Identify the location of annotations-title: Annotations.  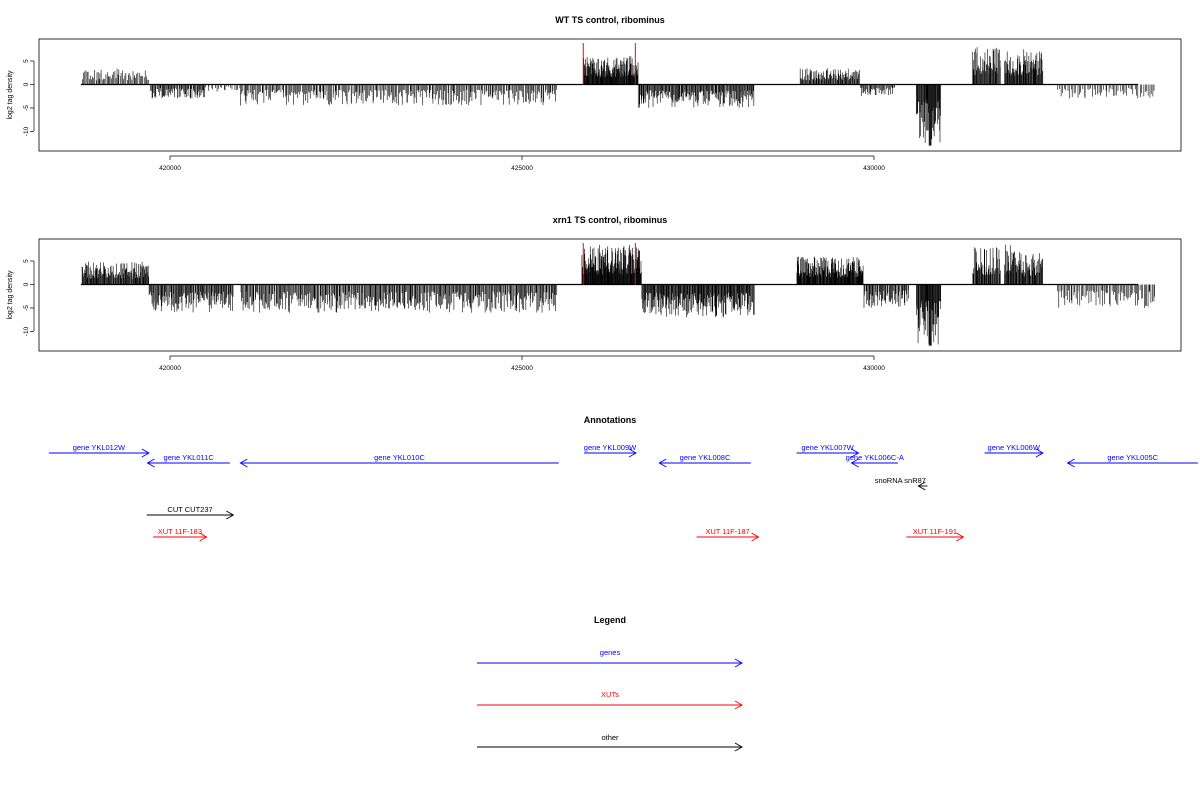
(610, 420).